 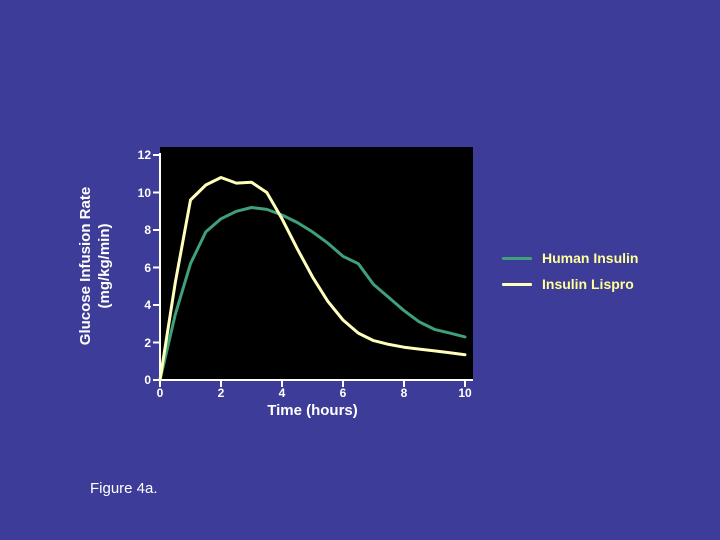 What do you see at coordinates (147, 380) in the screenshot?
I see `y-tick-label: 0` at bounding box center [147, 380].